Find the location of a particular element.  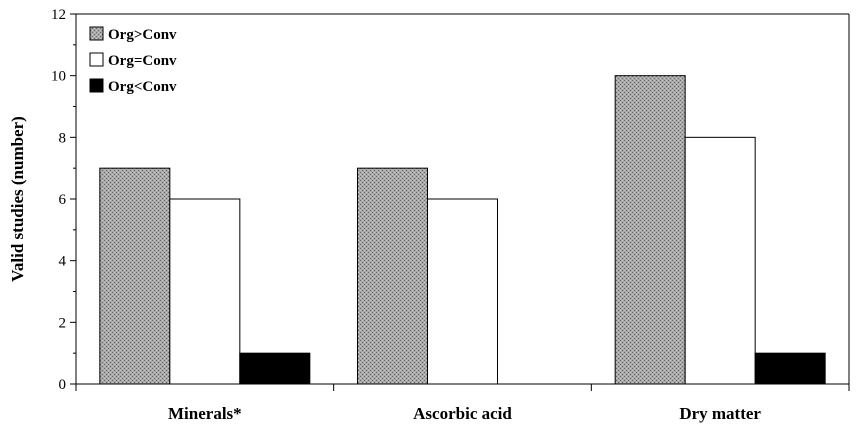

legend-label: Org>Conv is located at coordinates (142, 35).